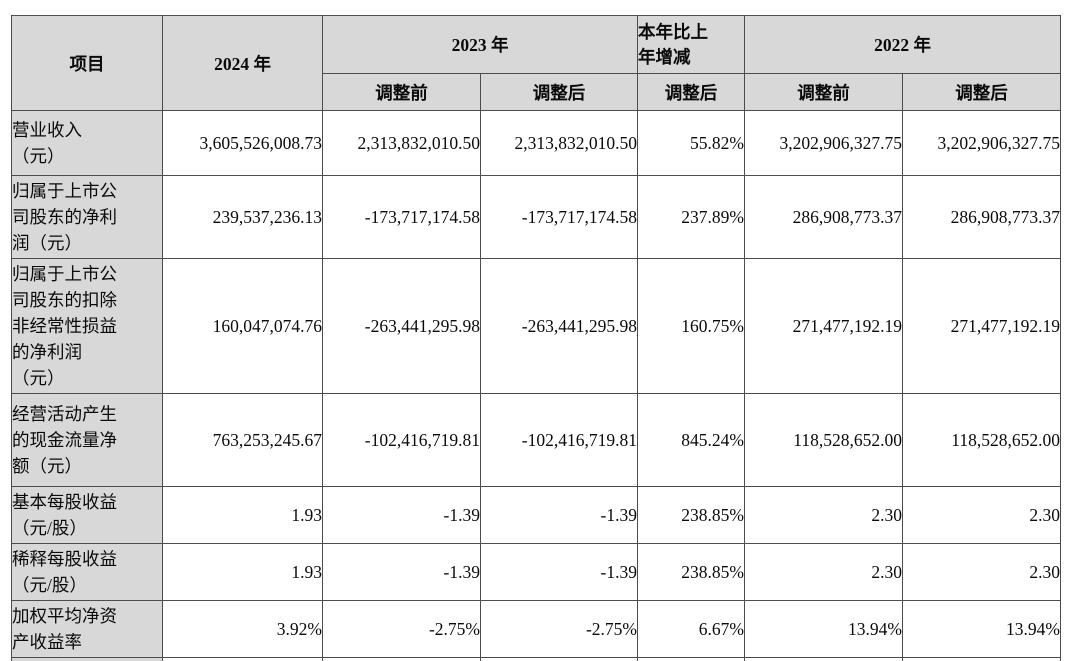 Image resolution: width=1080 pixels, height=661 pixels. What do you see at coordinates (981, 659) in the screenshot?
I see `cell-2022-after` at bounding box center [981, 659].